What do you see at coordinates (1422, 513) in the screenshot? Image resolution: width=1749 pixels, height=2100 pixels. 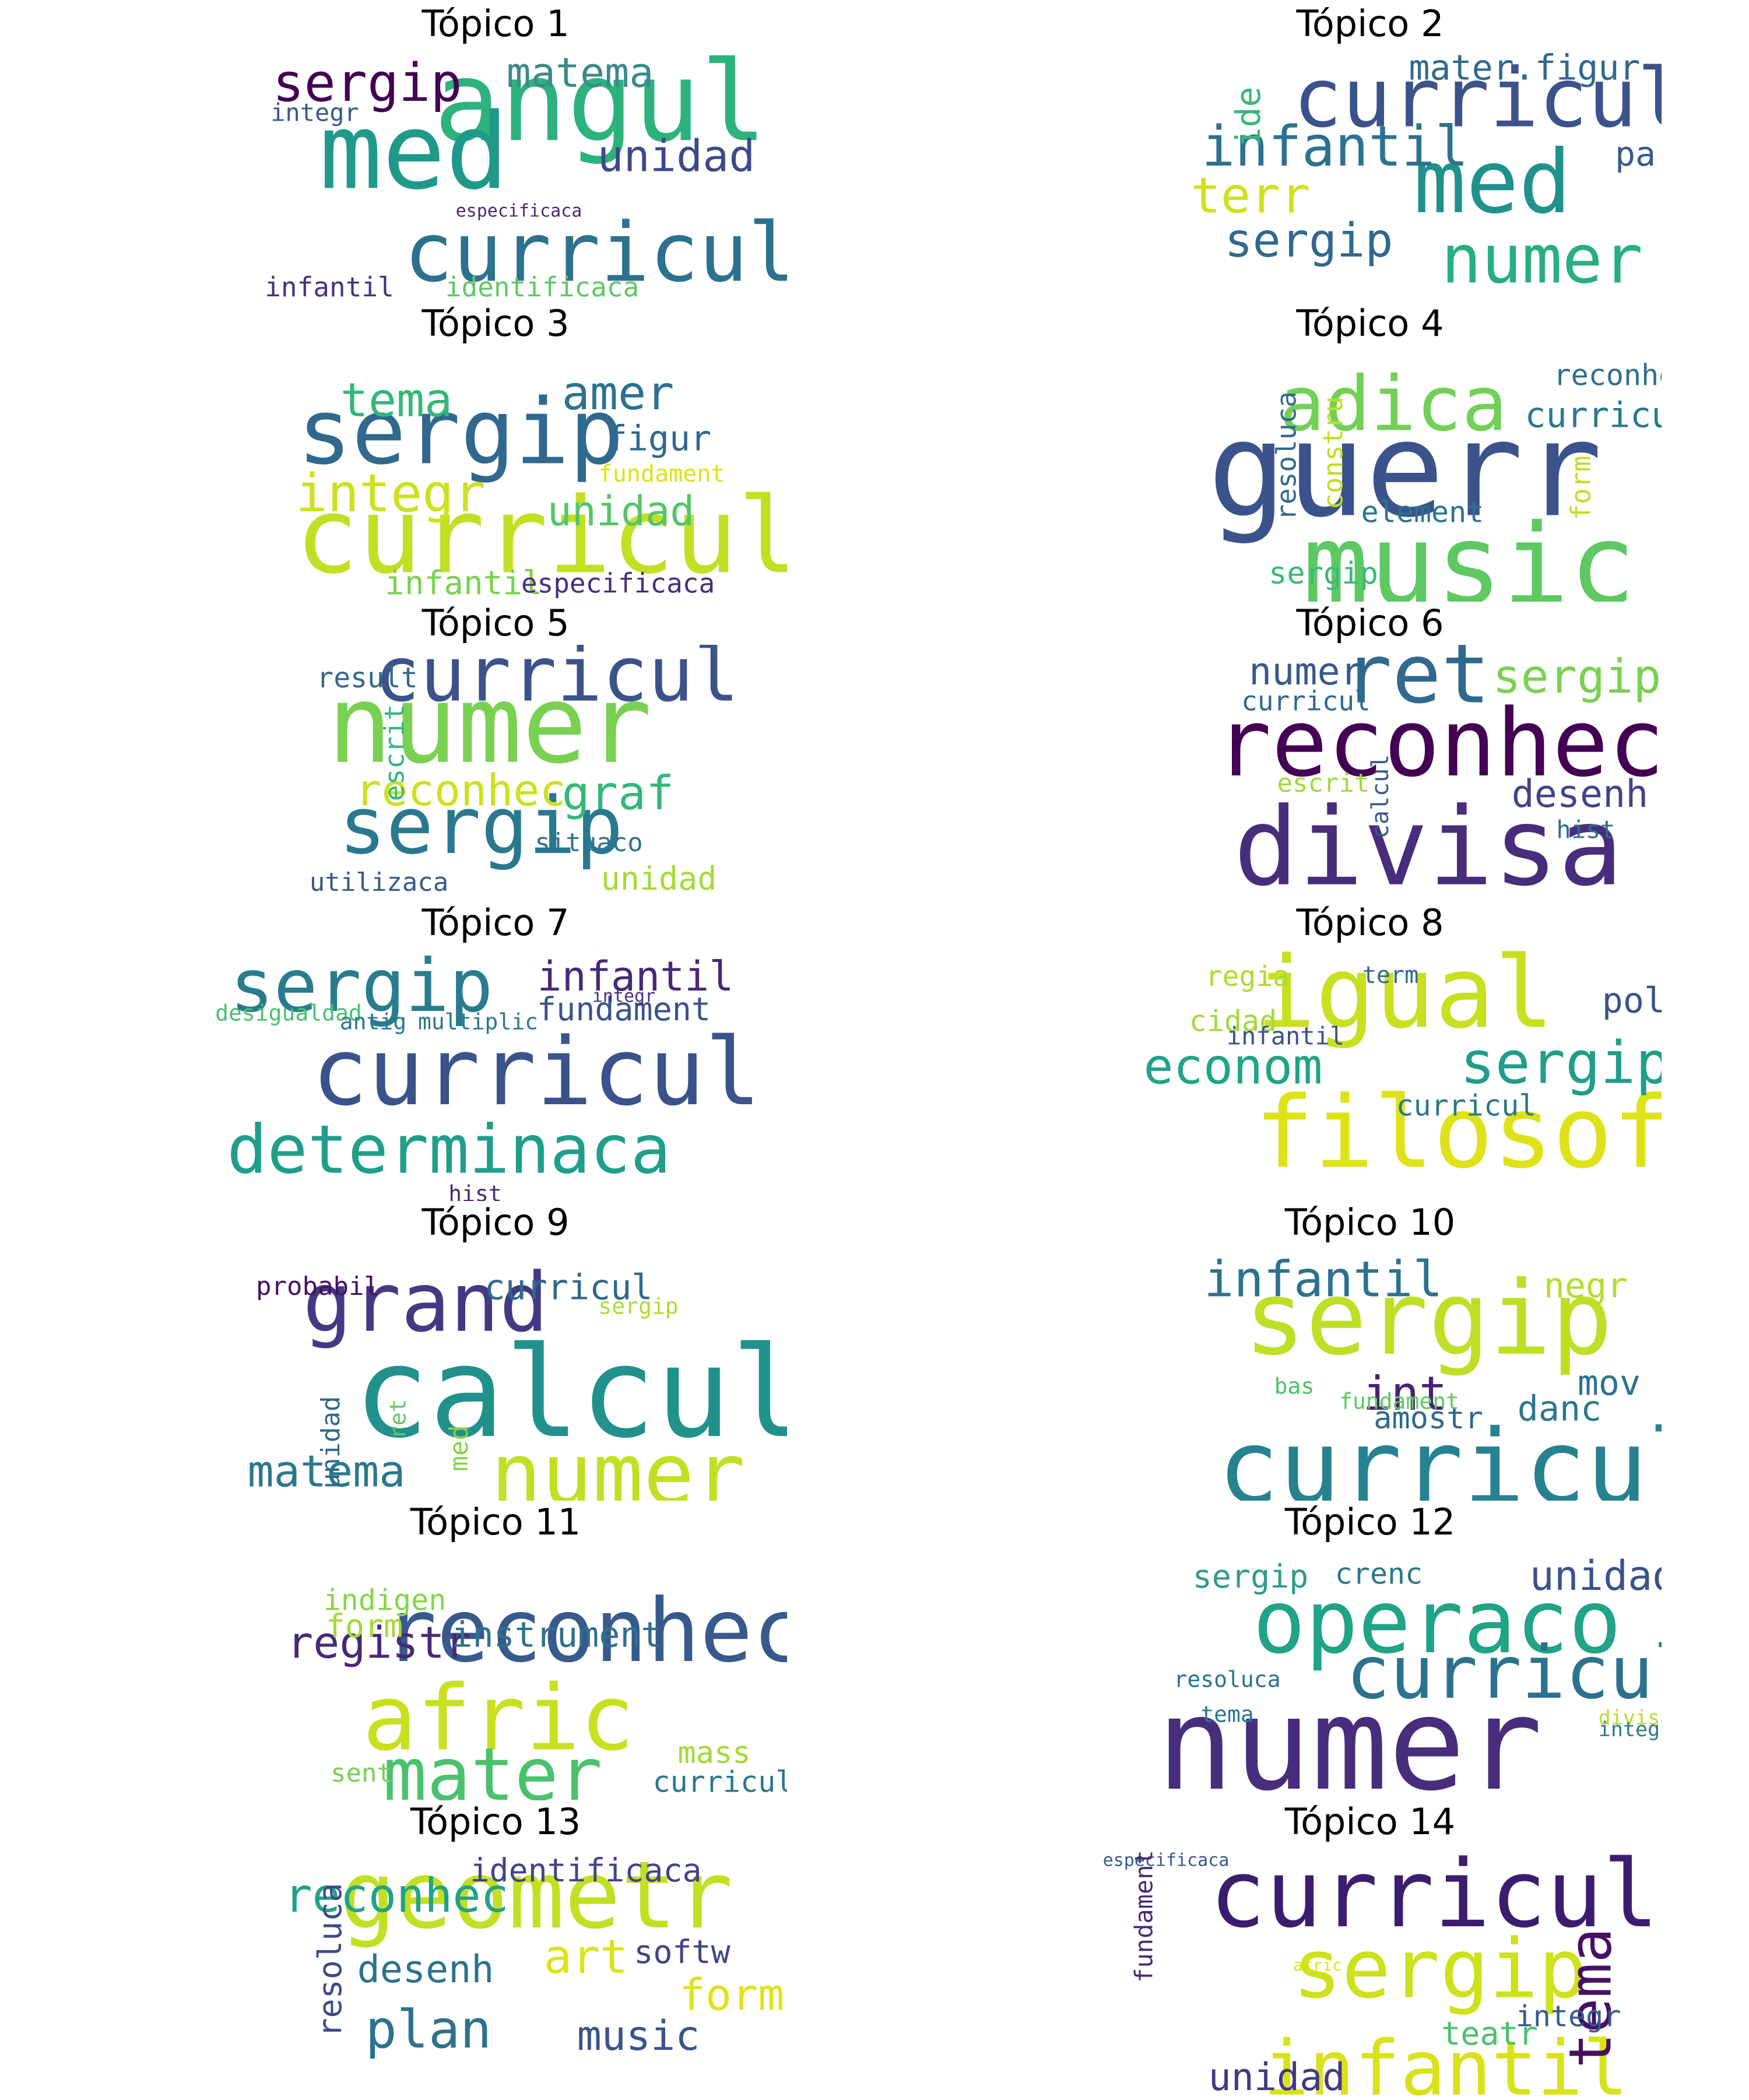 I see `cloud-word: element` at bounding box center [1422, 513].